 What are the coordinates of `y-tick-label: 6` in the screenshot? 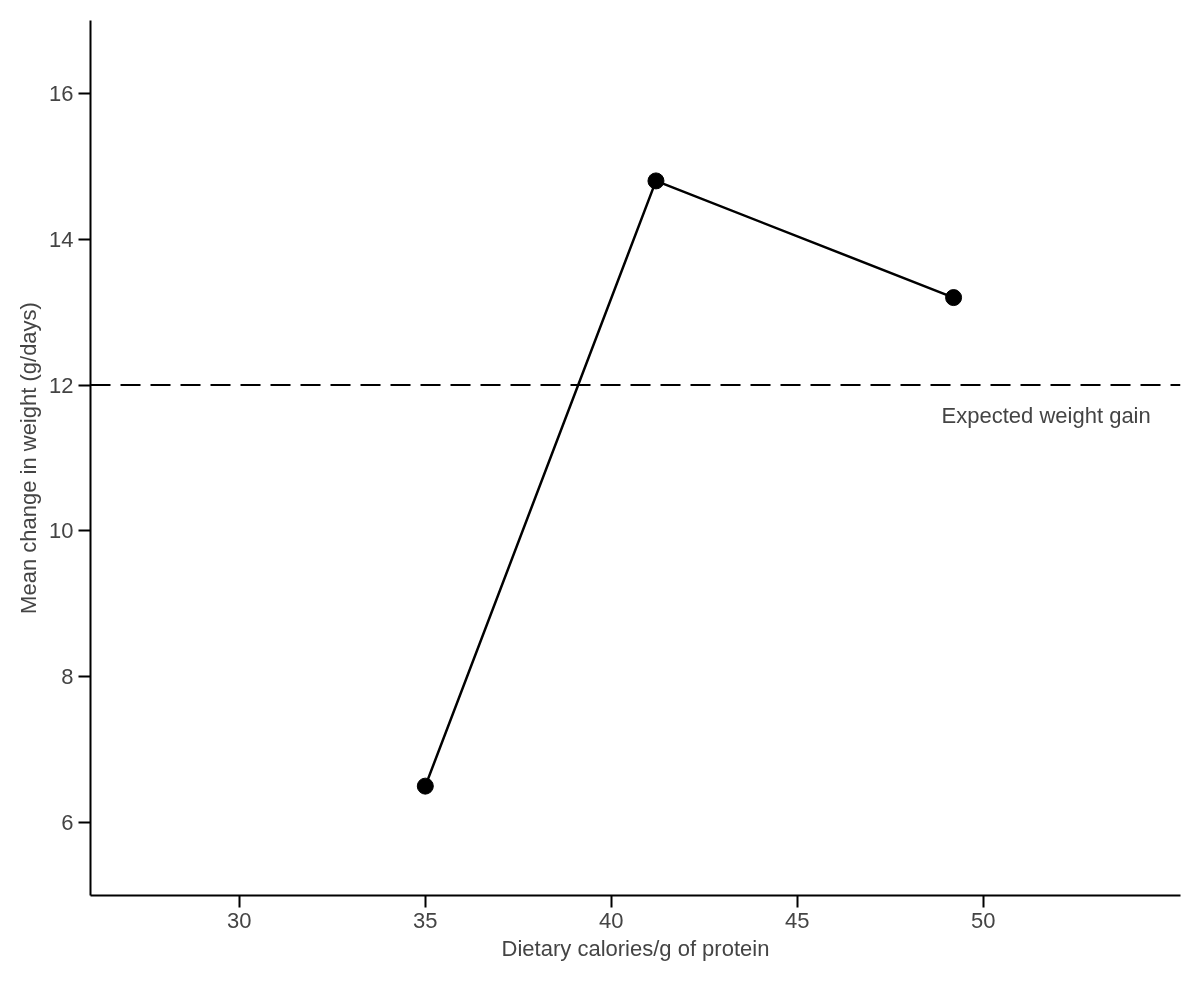 It's located at (67, 823).